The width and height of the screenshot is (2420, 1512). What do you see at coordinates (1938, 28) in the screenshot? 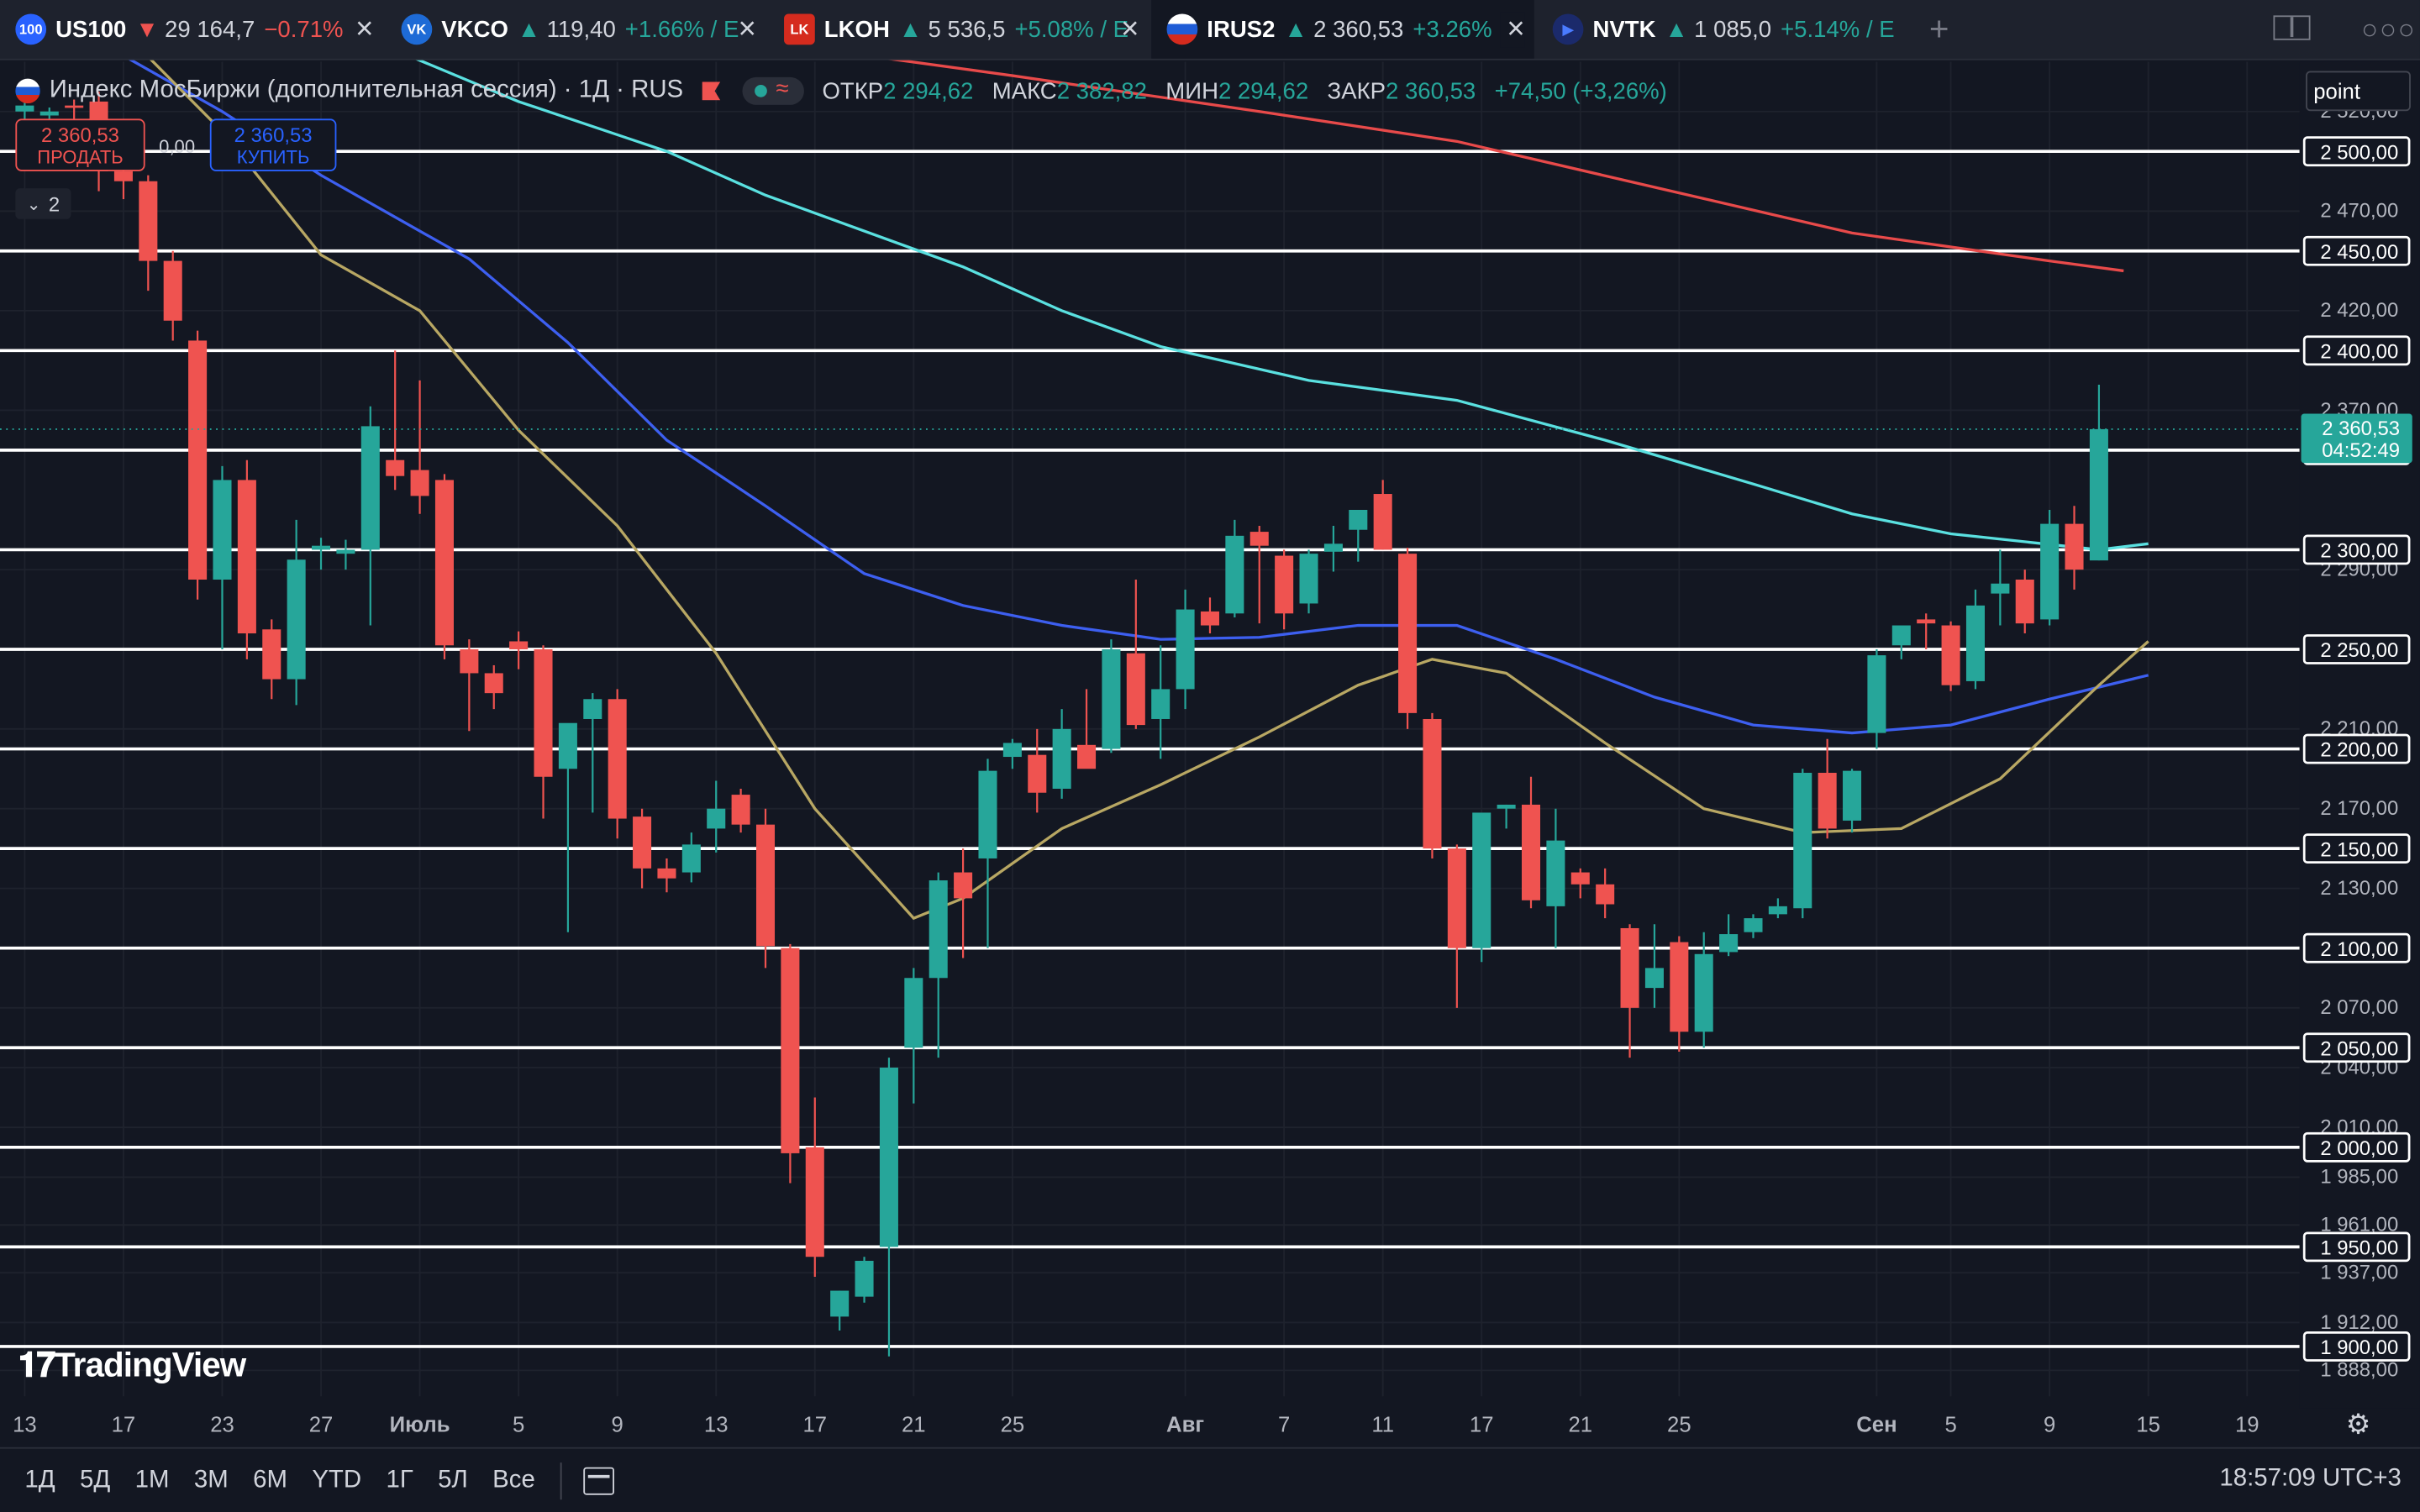
I see `add-tab-icon: +` at bounding box center [1938, 28].